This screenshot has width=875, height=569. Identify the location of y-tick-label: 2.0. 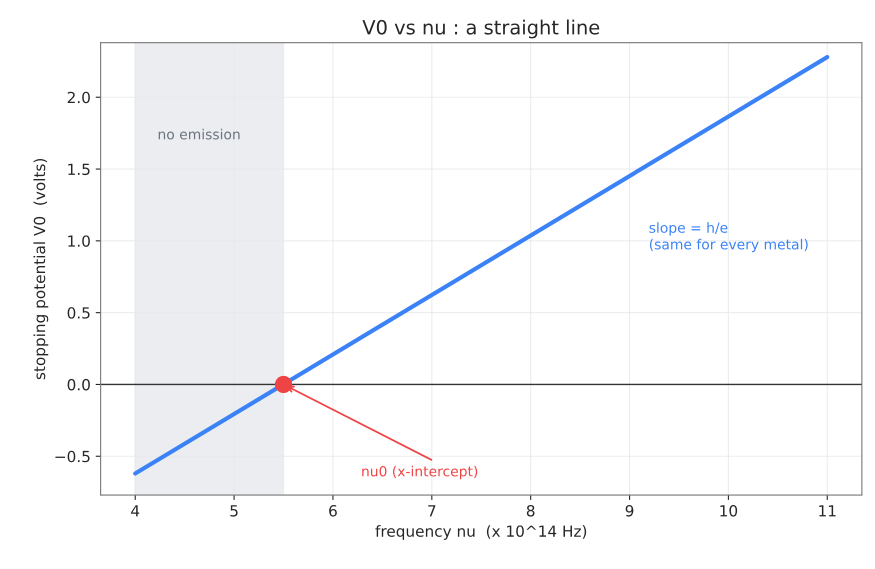
(79, 98).